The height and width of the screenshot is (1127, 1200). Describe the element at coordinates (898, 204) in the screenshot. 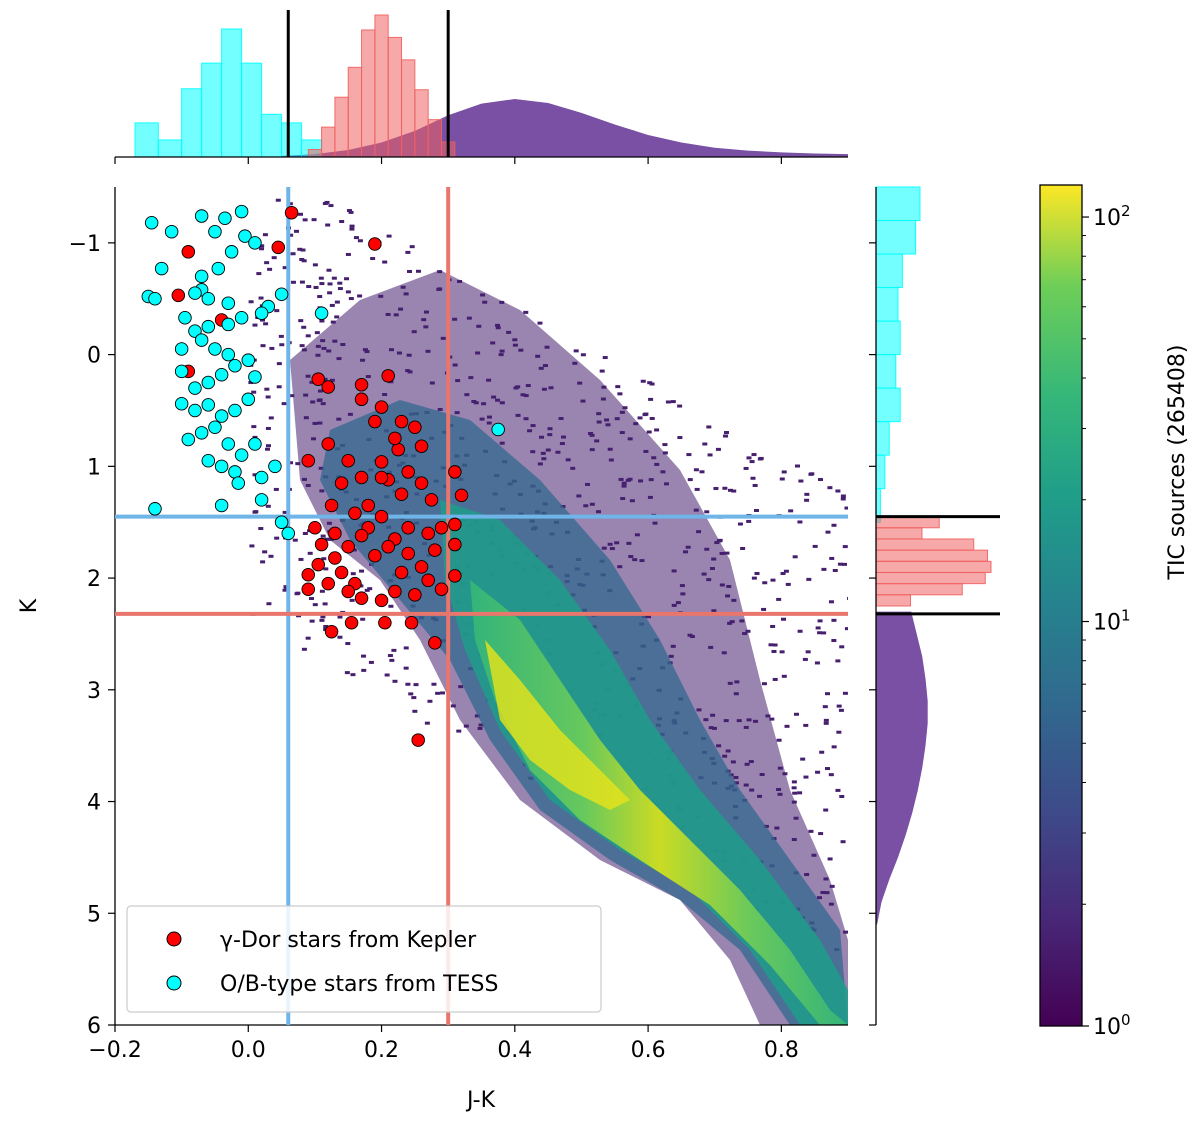

I see `right-hist-bar-ob` at that location.